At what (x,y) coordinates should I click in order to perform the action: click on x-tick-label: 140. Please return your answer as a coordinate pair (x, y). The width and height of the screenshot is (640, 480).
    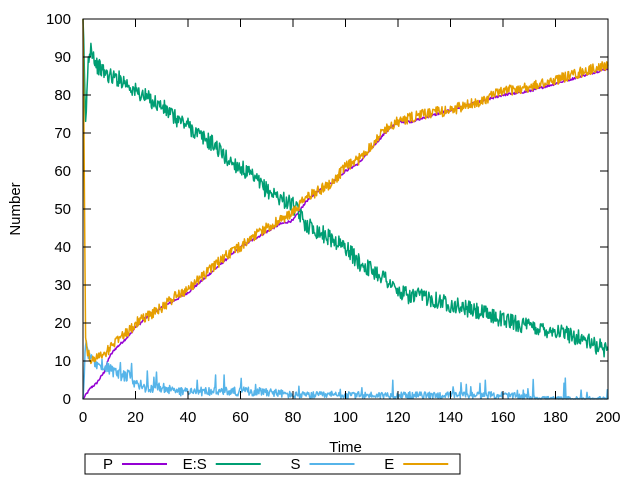
    Looking at the image, I should click on (450, 417).